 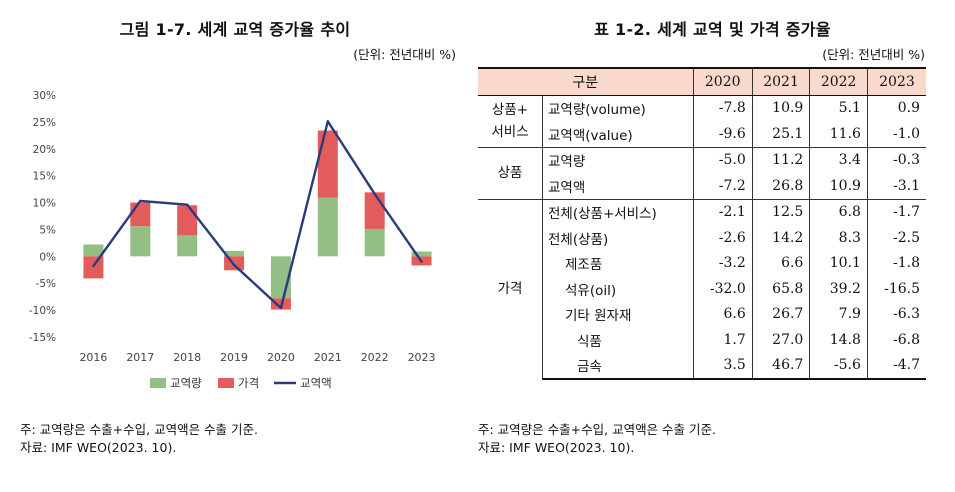 What do you see at coordinates (780, 134) in the screenshot?
I see `value-cell: 25.1` at bounding box center [780, 134].